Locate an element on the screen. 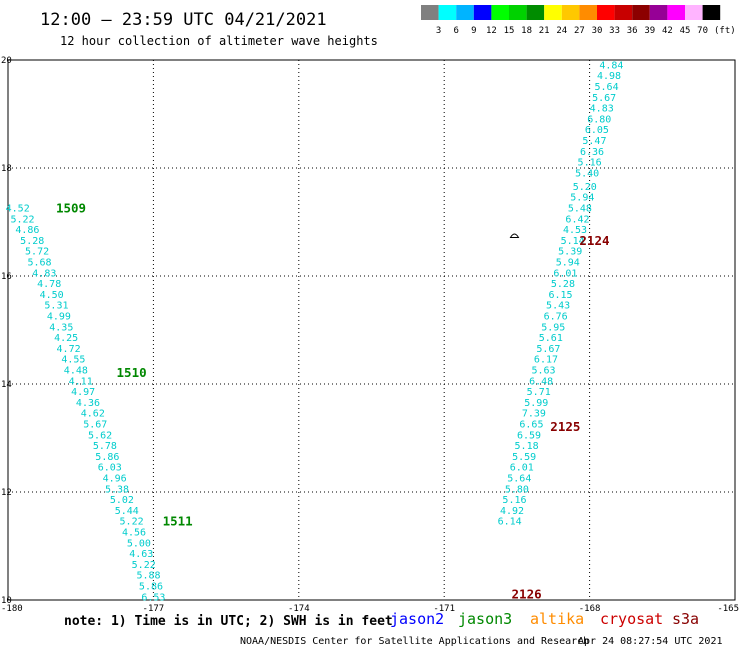 The width and height of the screenshot is (740, 650). swh-value-jason3: 4.50 is located at coordinates (52, 295).